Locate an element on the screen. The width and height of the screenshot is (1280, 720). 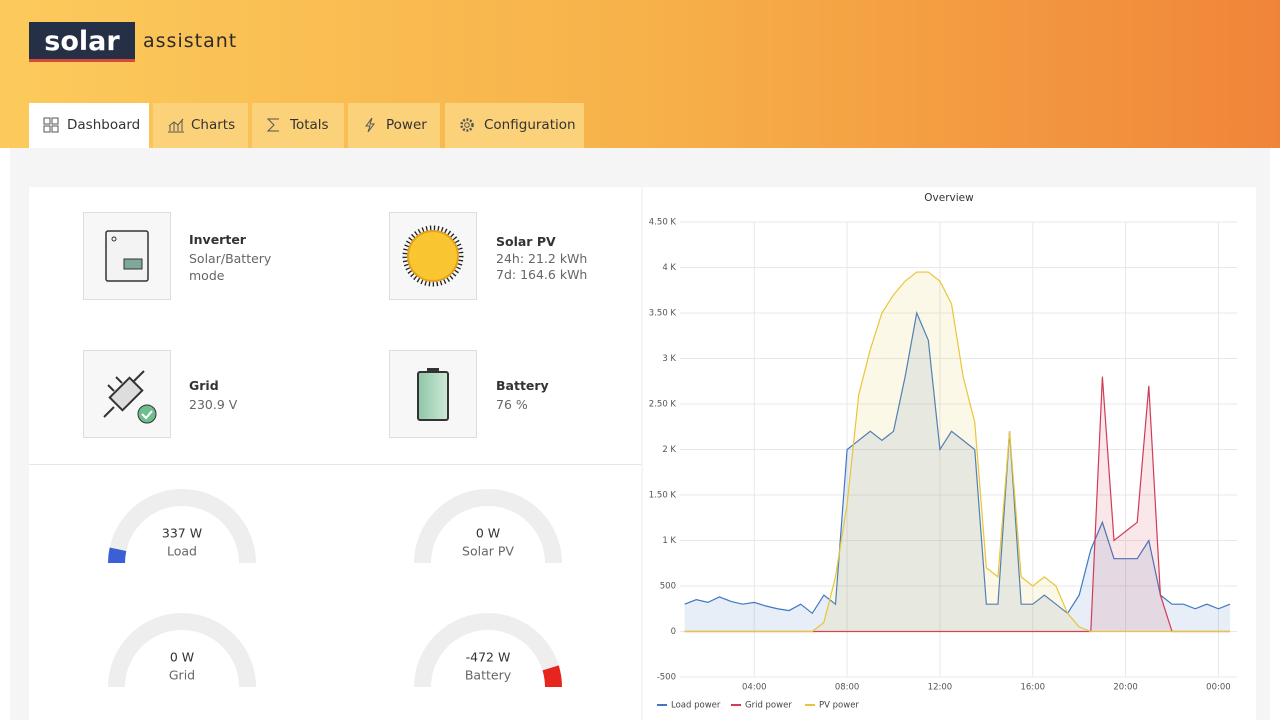
tab-label: Dashboard is located at coordinates (104, 125).